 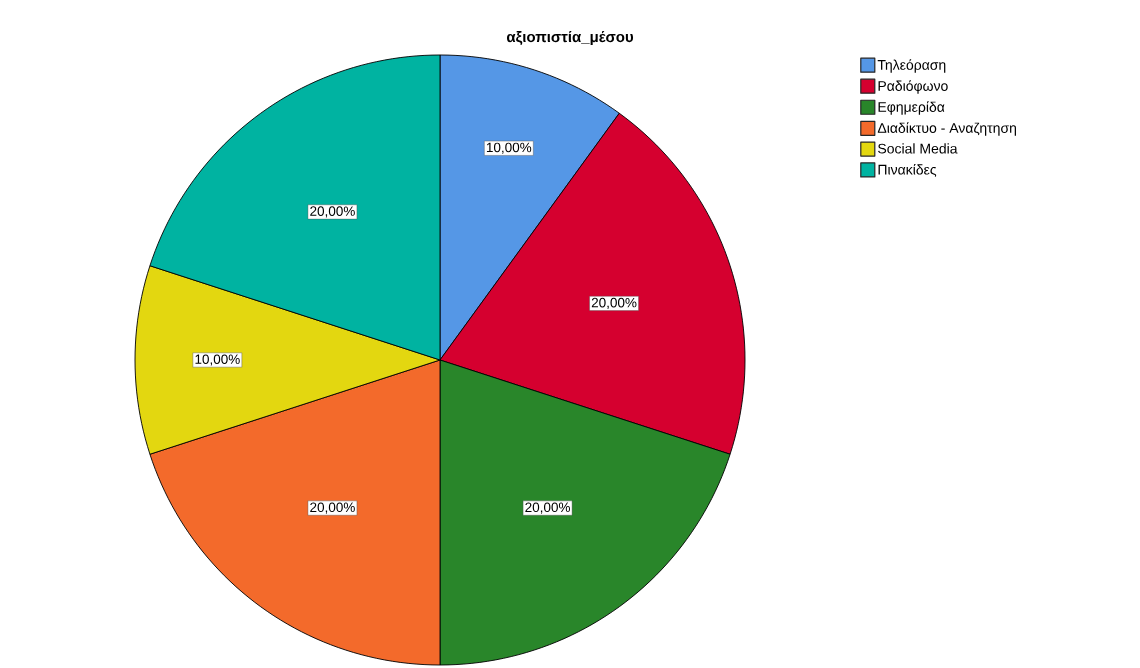 I want to click on legend-label: Πινακίδες, so click(x=907, y=170).